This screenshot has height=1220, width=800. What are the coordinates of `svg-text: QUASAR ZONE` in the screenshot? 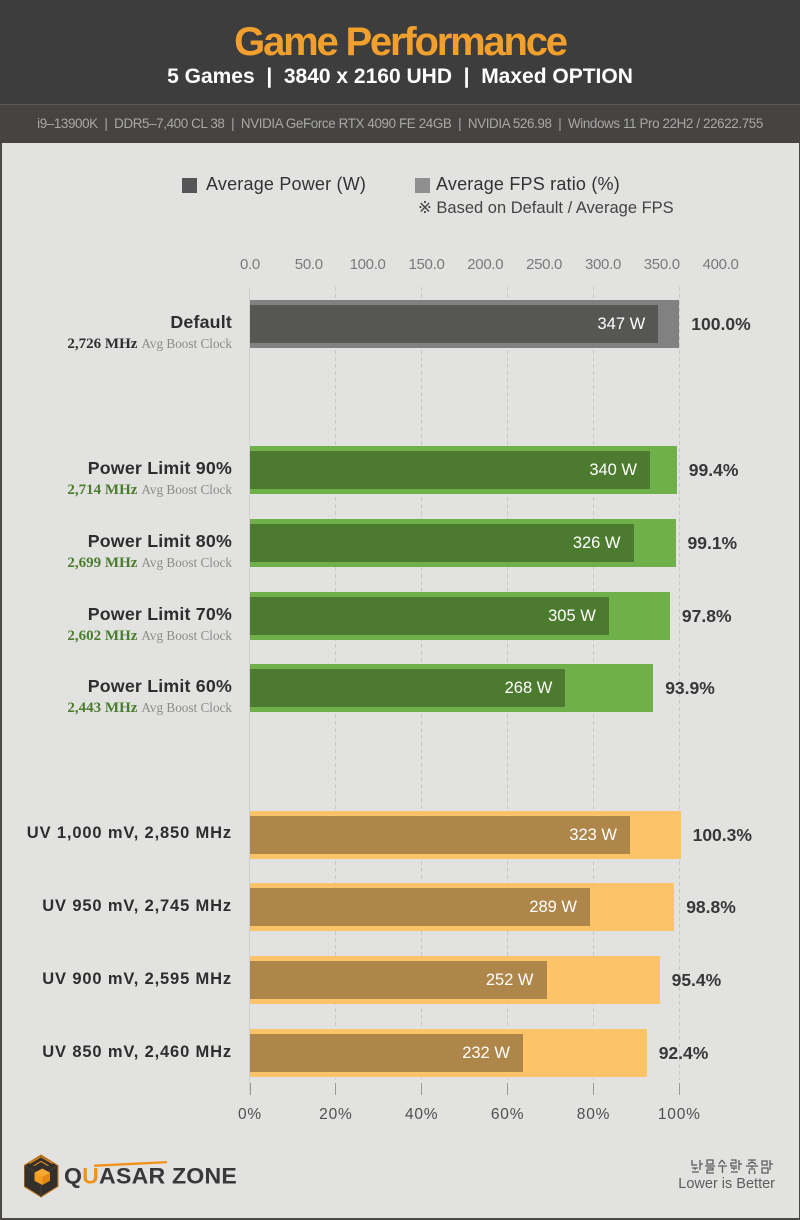 It's located at (150, 1176).